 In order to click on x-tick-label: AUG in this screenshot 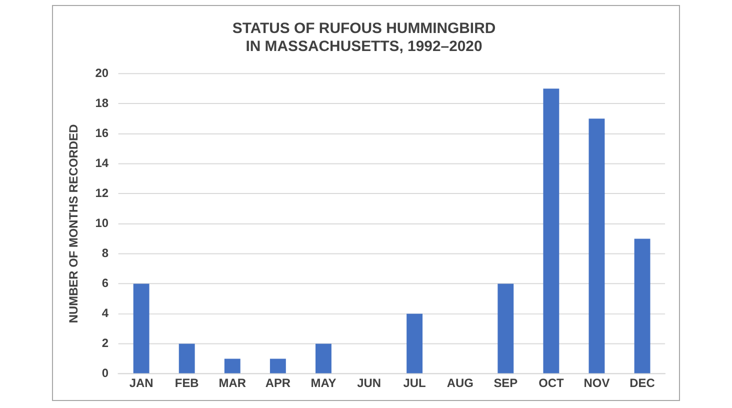, I will do `click(460, 383)`.